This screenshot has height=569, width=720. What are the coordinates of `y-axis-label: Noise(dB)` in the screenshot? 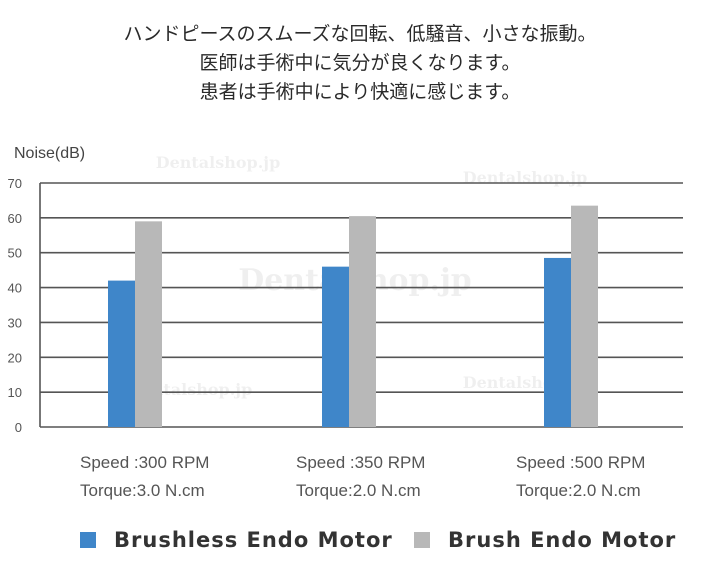 It's located at (49, 153).